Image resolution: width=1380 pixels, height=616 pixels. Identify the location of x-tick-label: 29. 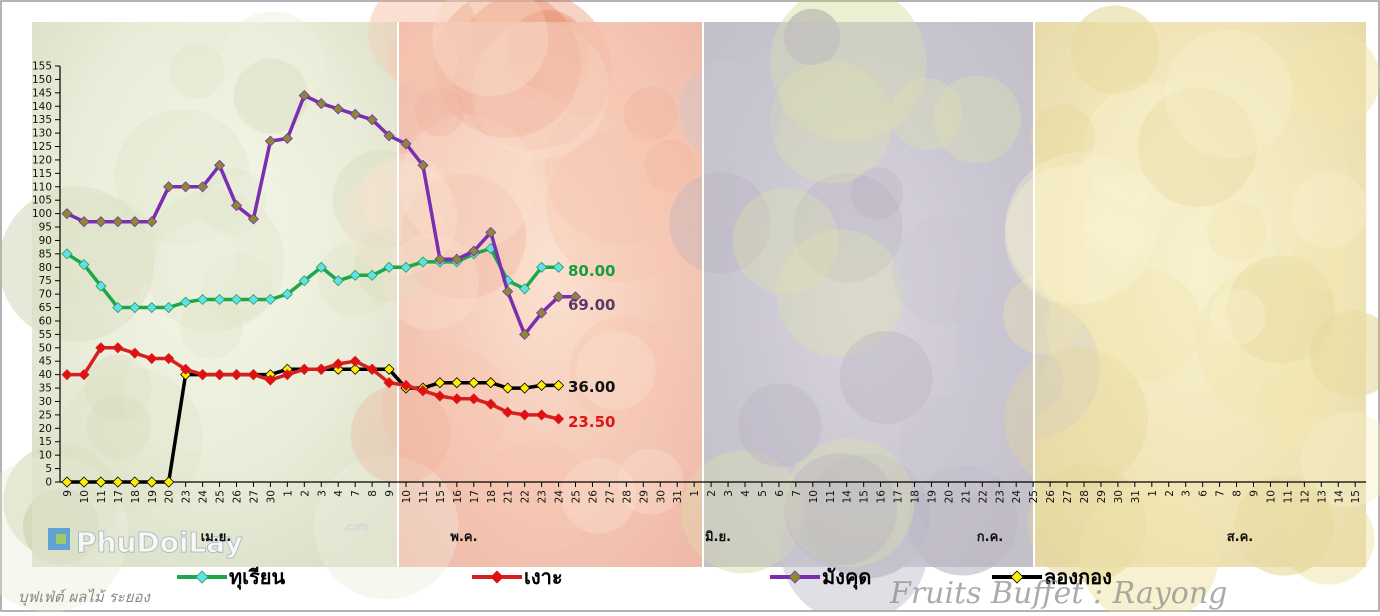
(1102, 496).